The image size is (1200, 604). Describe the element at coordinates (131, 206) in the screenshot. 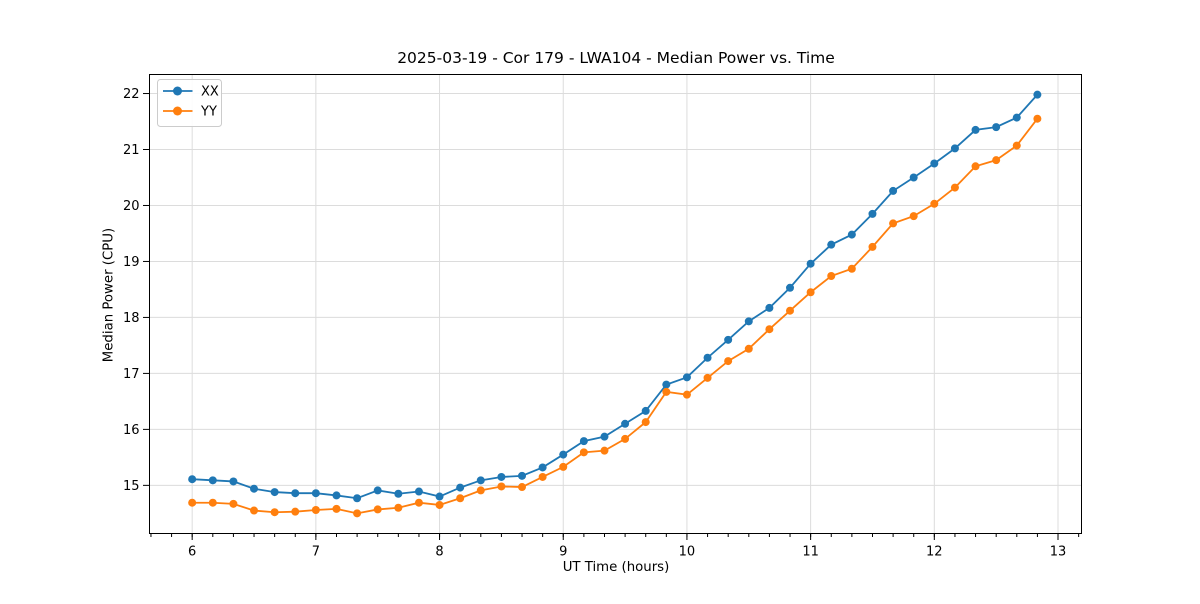

I see `y-tick-label: 20` at that location.